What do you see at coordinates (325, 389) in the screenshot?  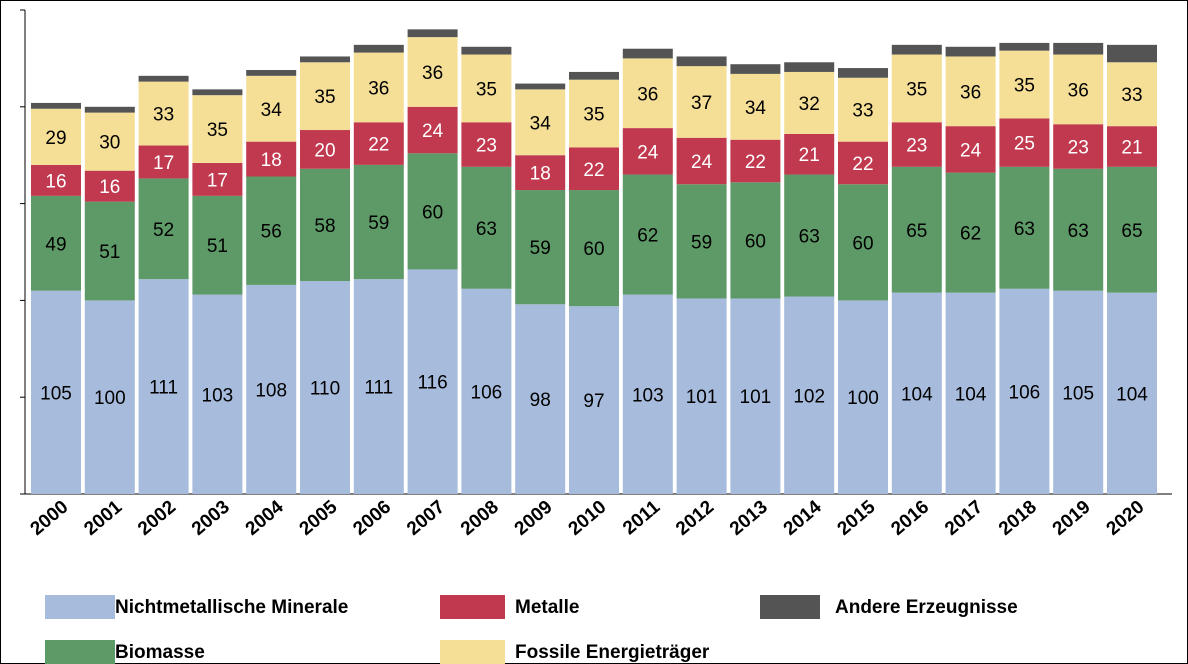 I see `value-label: 110` at bounding box center [325, 389].